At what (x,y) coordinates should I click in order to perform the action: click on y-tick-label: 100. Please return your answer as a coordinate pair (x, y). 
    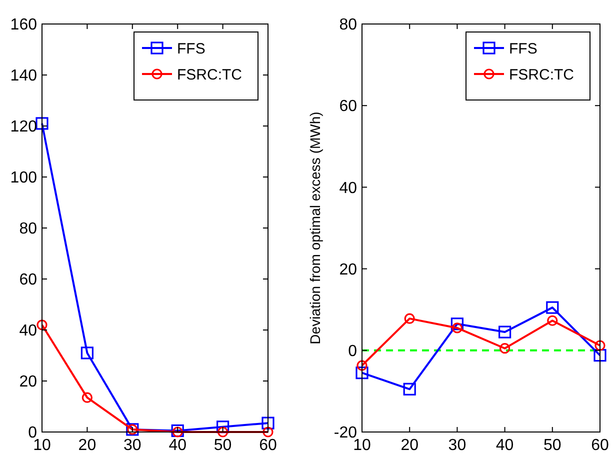
    Looking at the image, I should click on (24, 178).